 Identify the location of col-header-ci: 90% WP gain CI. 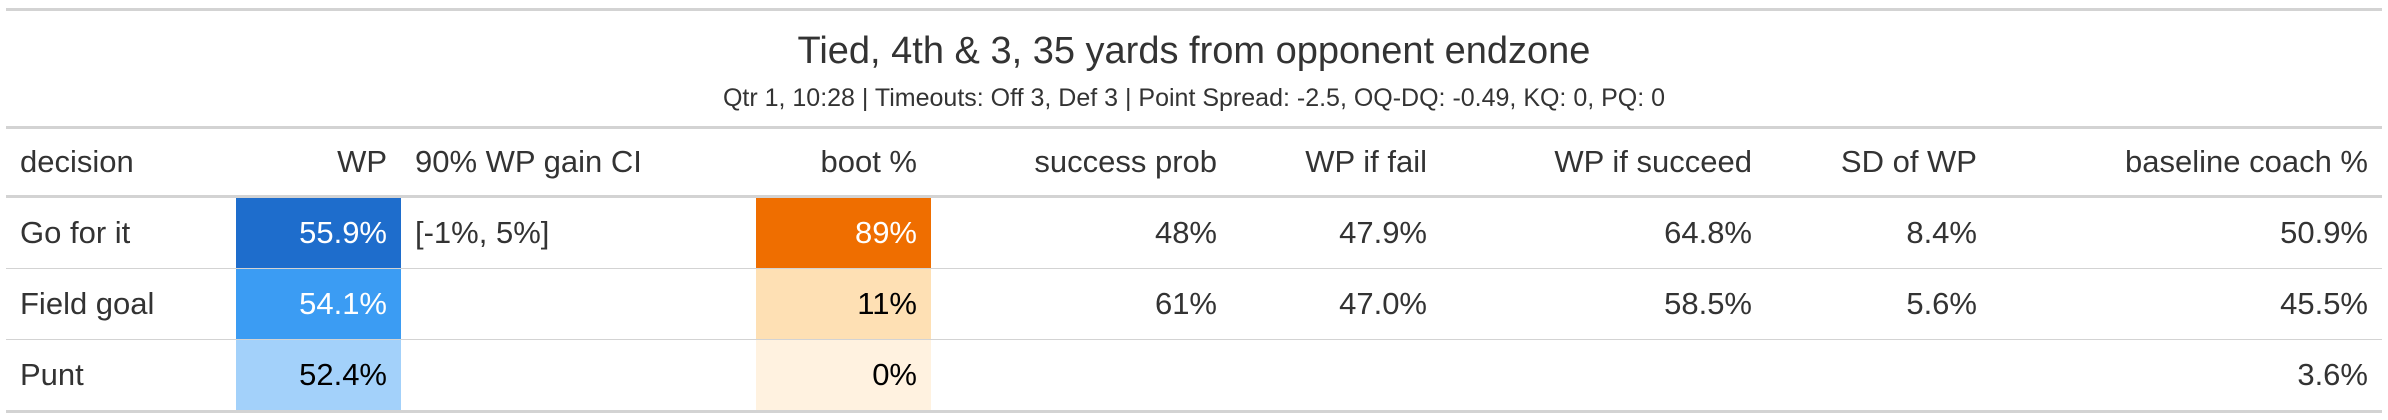
(578, 162).